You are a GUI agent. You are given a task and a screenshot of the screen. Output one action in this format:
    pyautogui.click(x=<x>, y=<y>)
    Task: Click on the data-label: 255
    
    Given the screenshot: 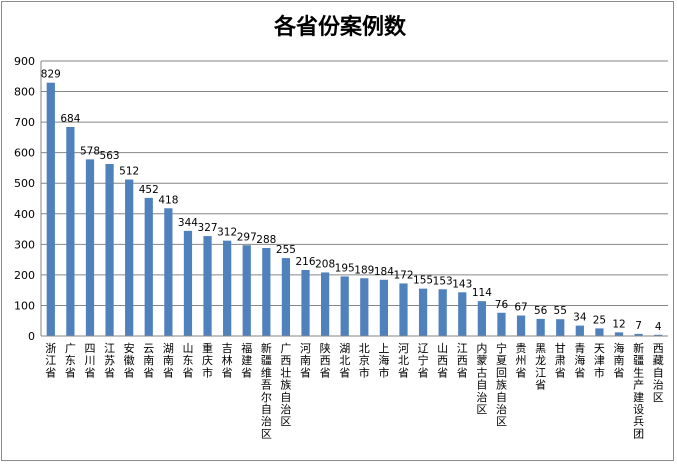 What is the action you would take?
    pyautogui.click(x=286, y=250)
    